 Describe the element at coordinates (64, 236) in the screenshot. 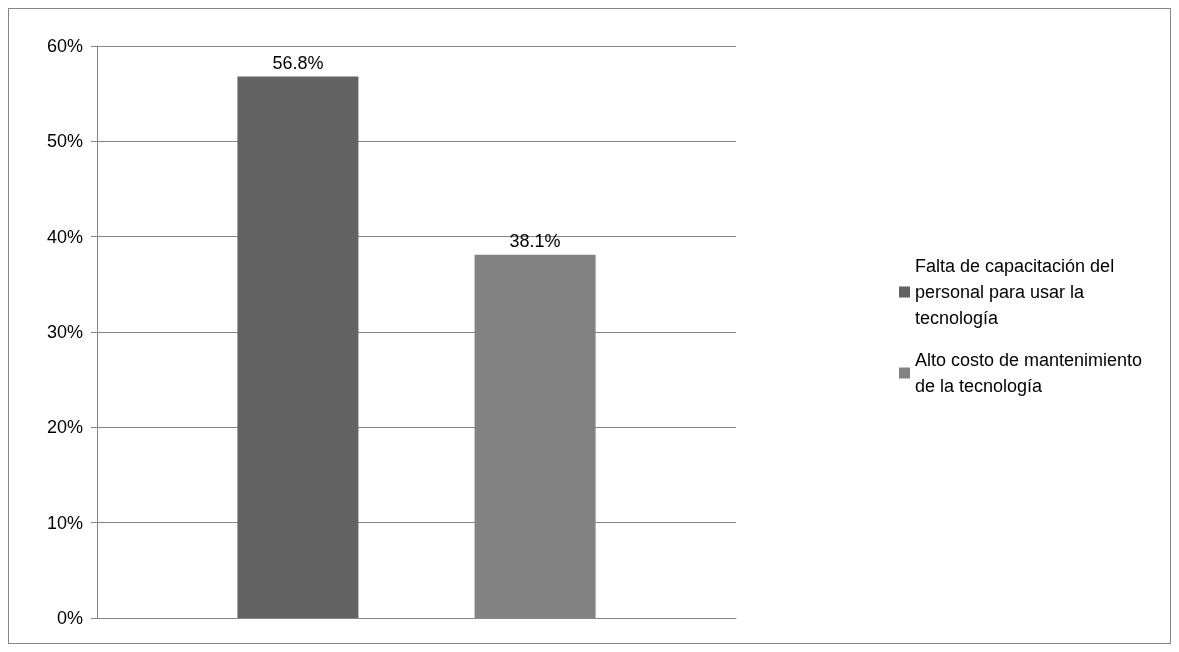

I see `y-tick-label: 40%` at that location.